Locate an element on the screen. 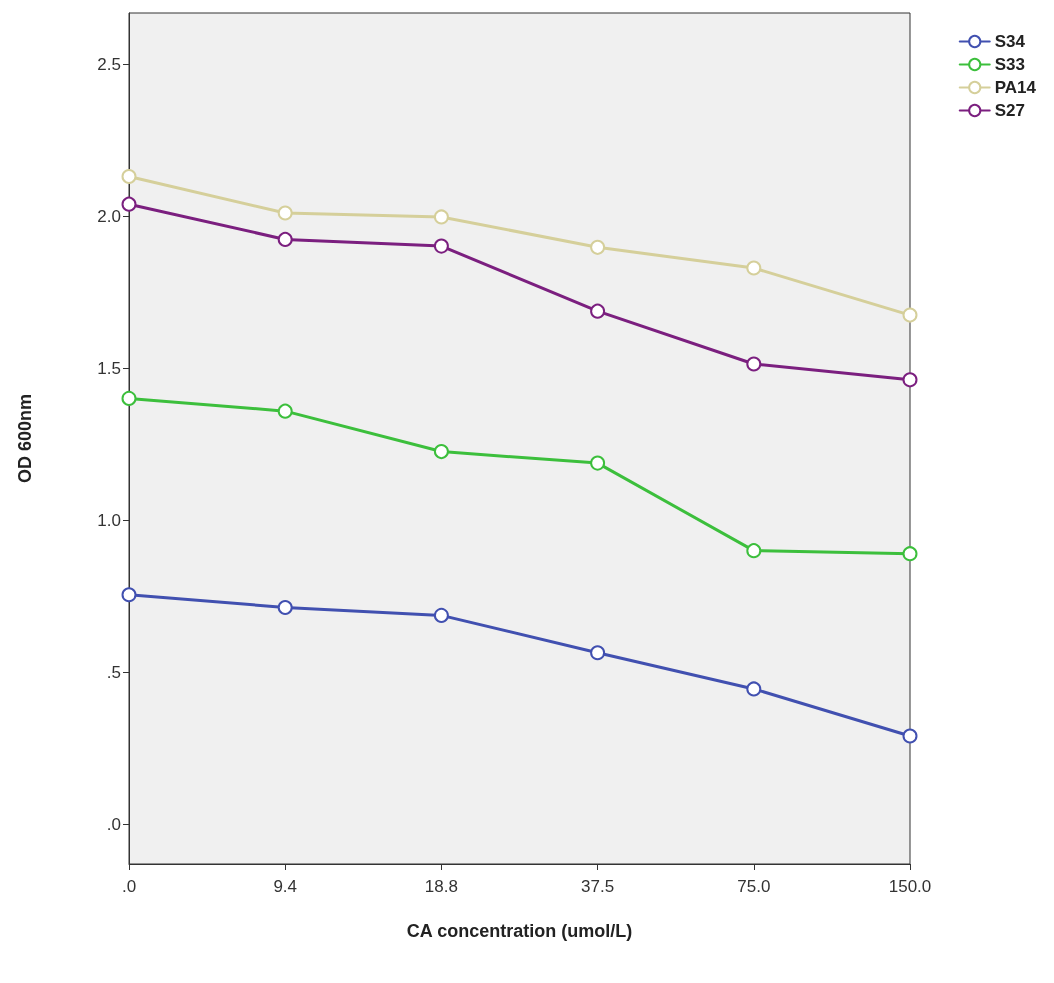 This screenshot has width=1054, height=983. x-tick-label: 75.0 is located at coordinates (754, 886).